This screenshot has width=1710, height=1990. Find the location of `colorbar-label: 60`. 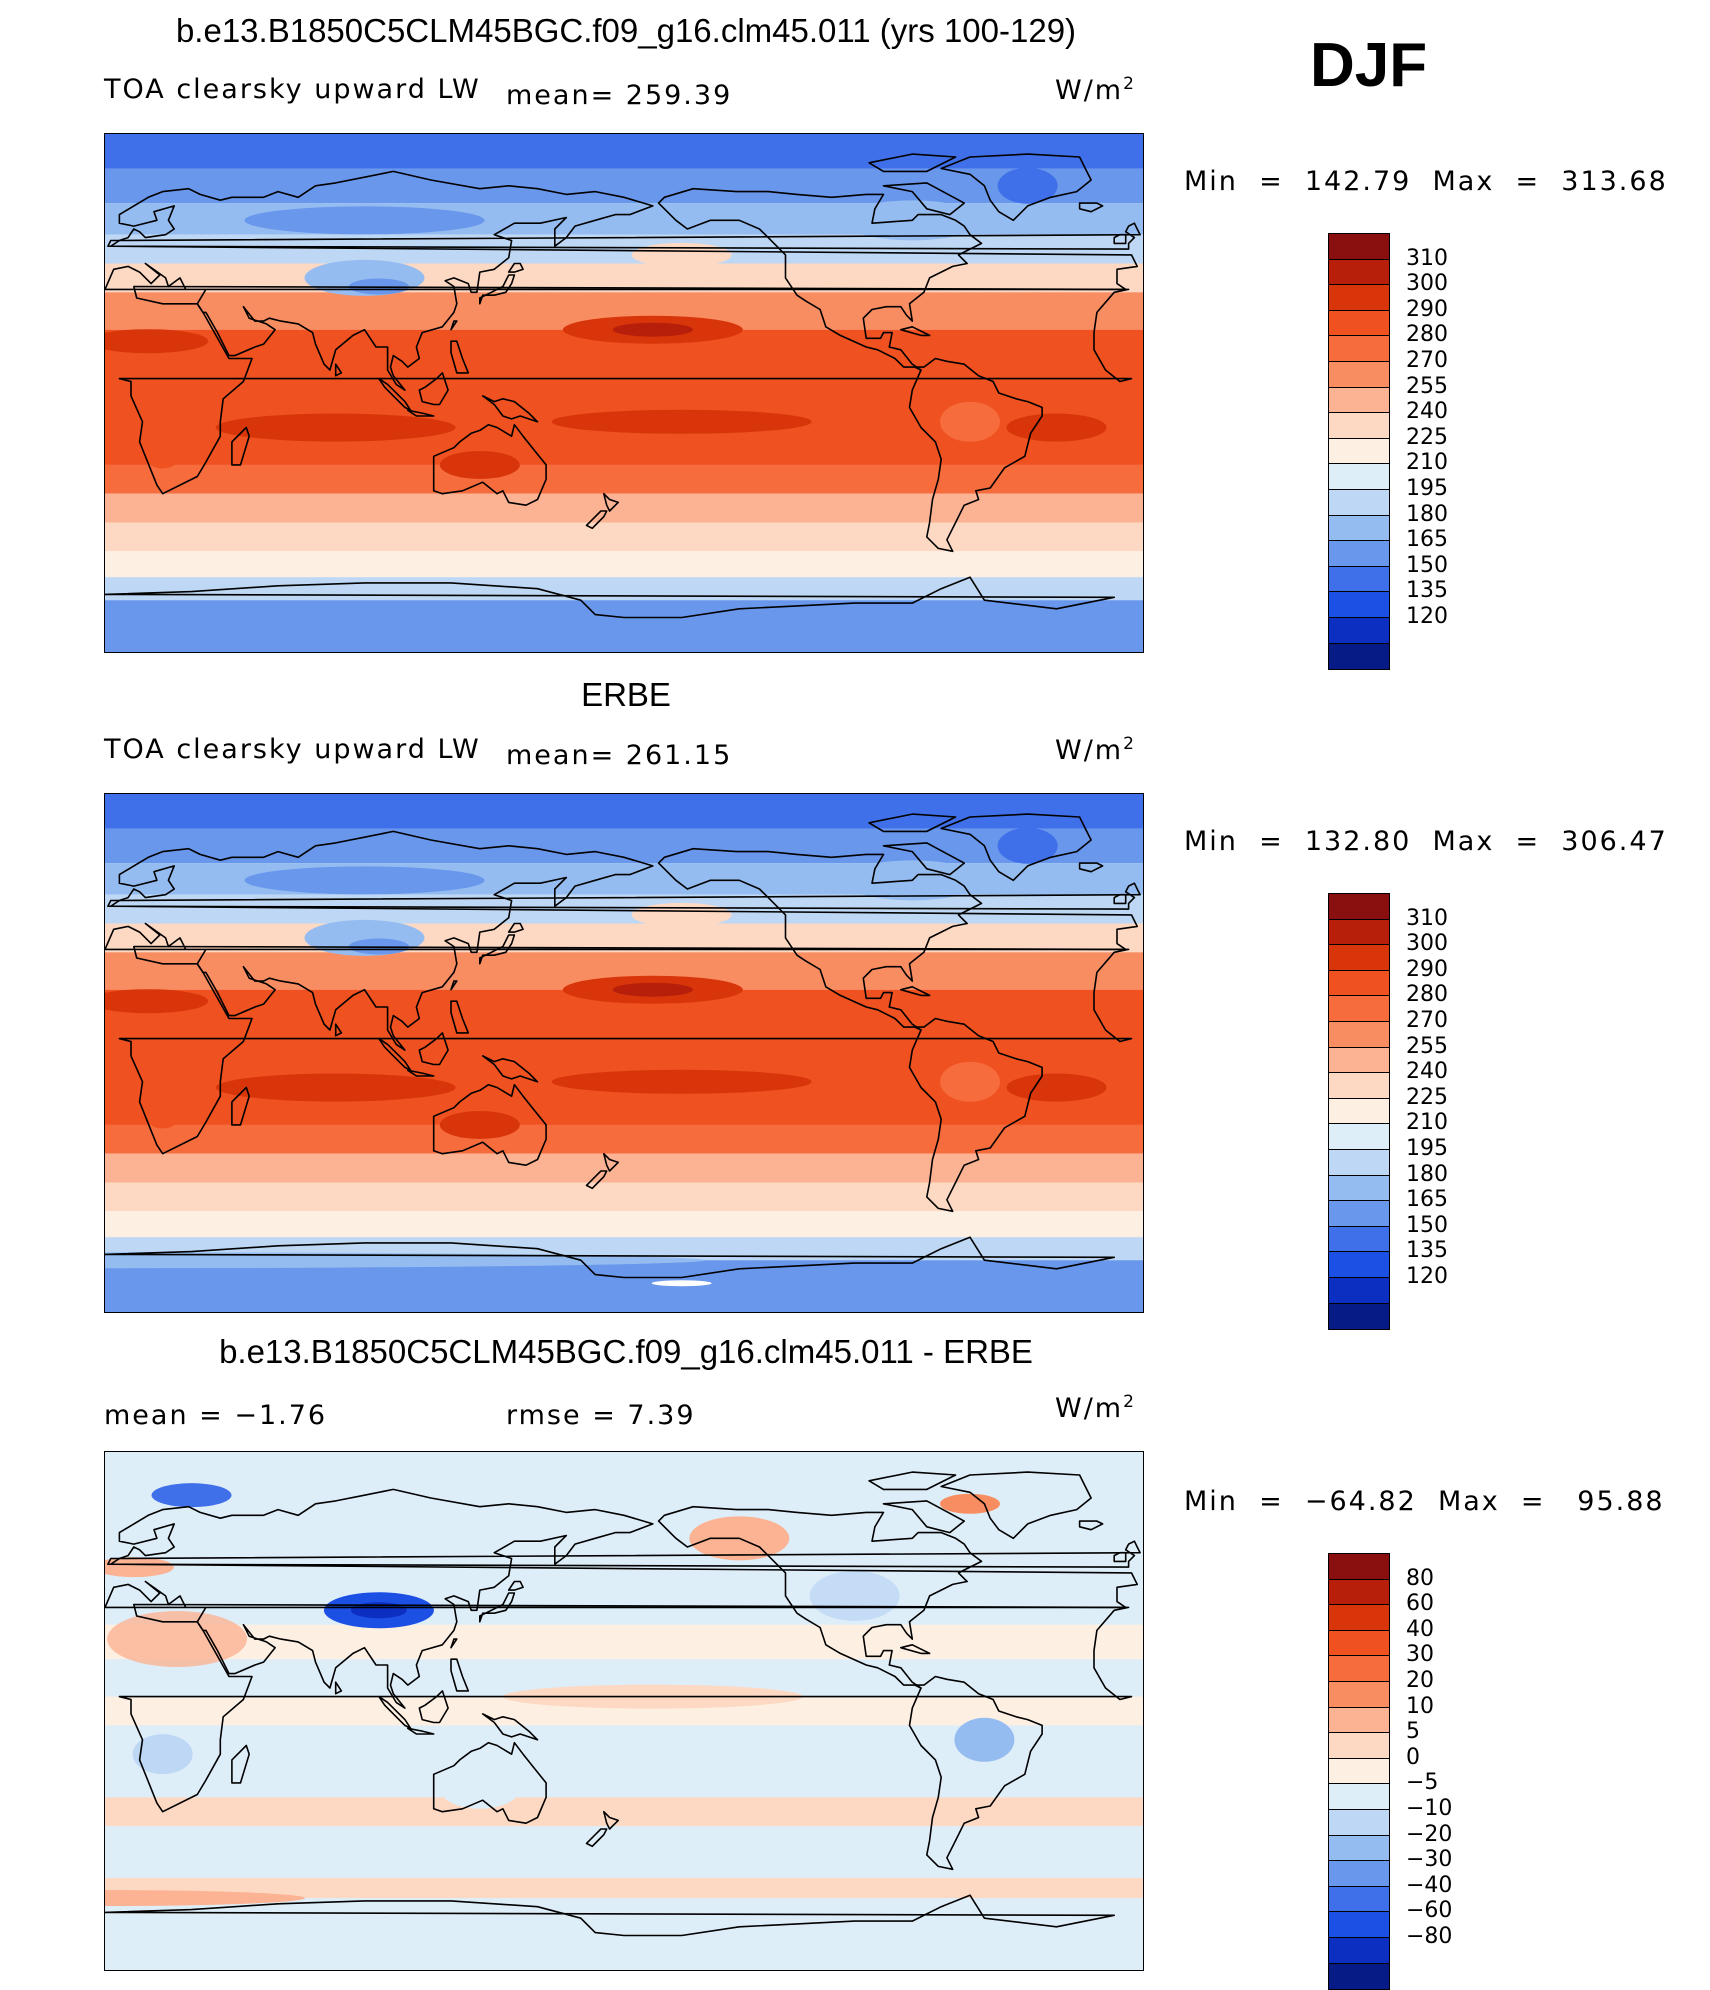

colorbar-label: 60 is located at coordinates (1420, 1604).